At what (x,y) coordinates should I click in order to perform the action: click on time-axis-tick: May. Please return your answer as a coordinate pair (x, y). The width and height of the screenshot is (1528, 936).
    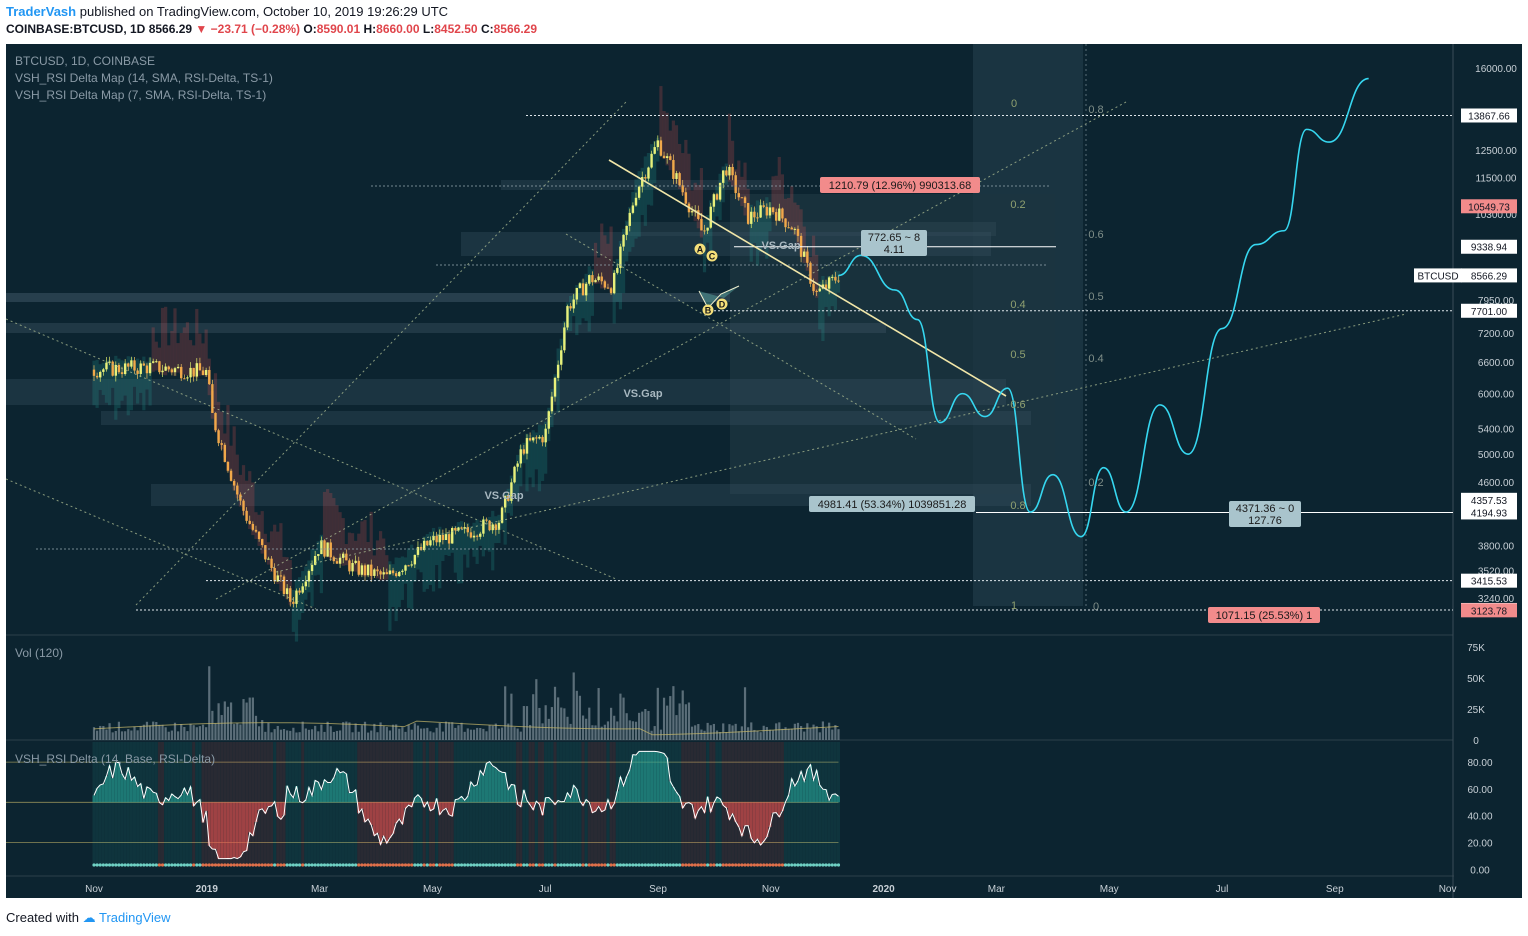
    Looking at the image, I should click on (1109, 889).